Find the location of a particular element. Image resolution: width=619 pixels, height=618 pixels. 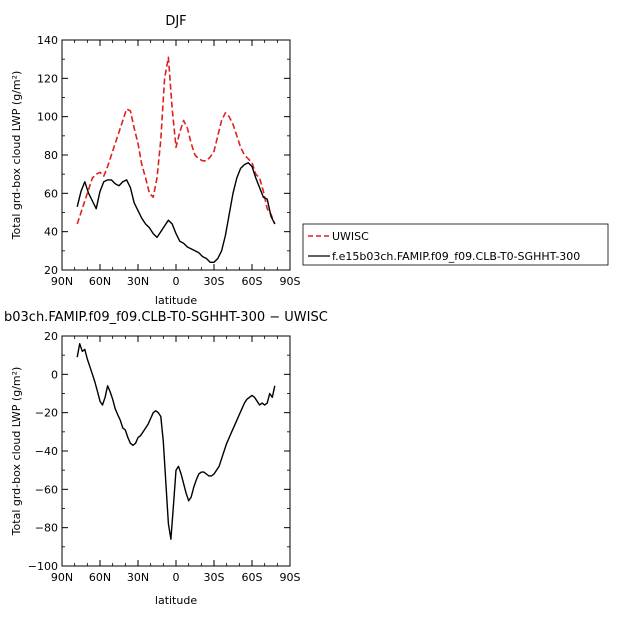

bottom-panel-series is located at coordinates (176, 441).